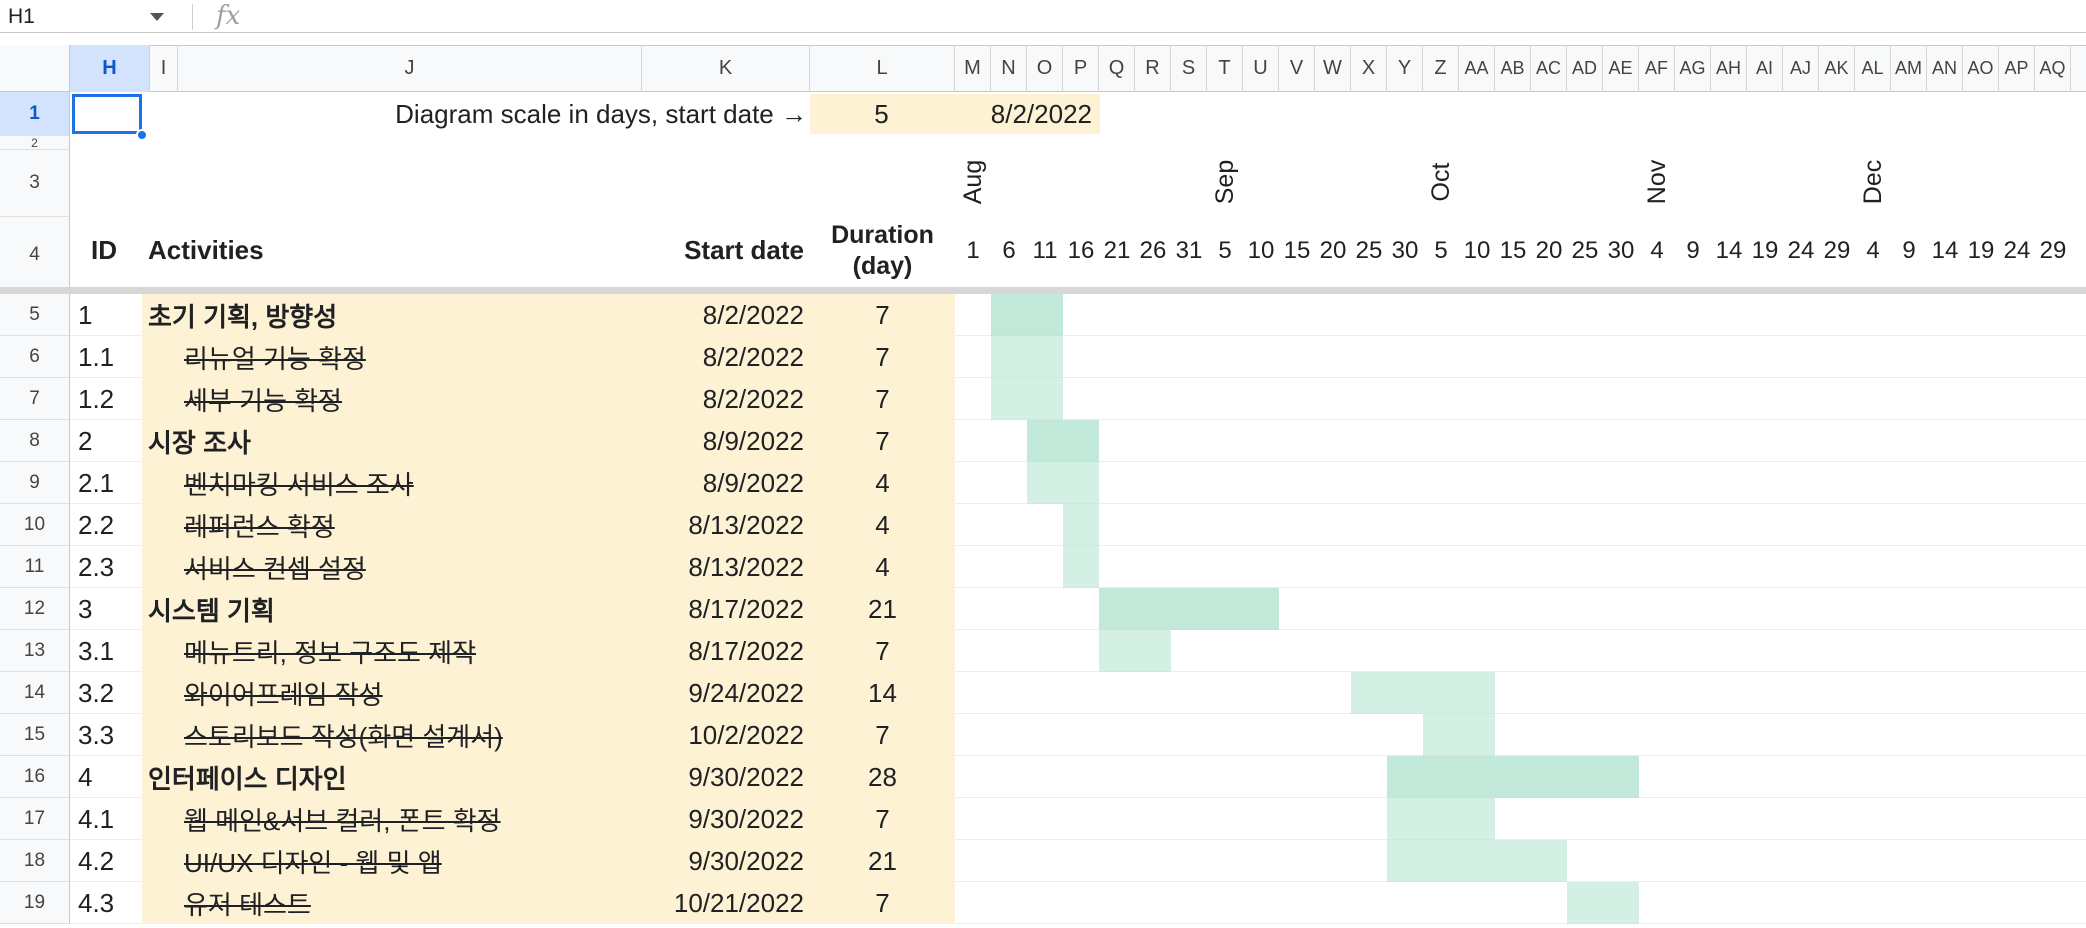 The height and width of the screenshot is (928, 2086). What do you see at coordinates (35, 609) in the screenshot?
I see `row-header-12: 12` at bounding box center [35, 609].